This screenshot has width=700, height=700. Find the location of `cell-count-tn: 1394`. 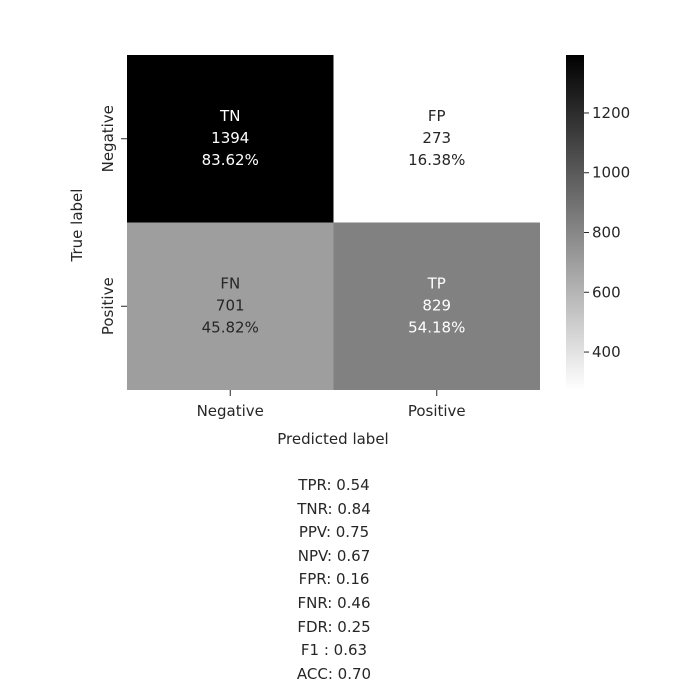

cell-count-tn: 1394 is located at coordinates (230, 138).